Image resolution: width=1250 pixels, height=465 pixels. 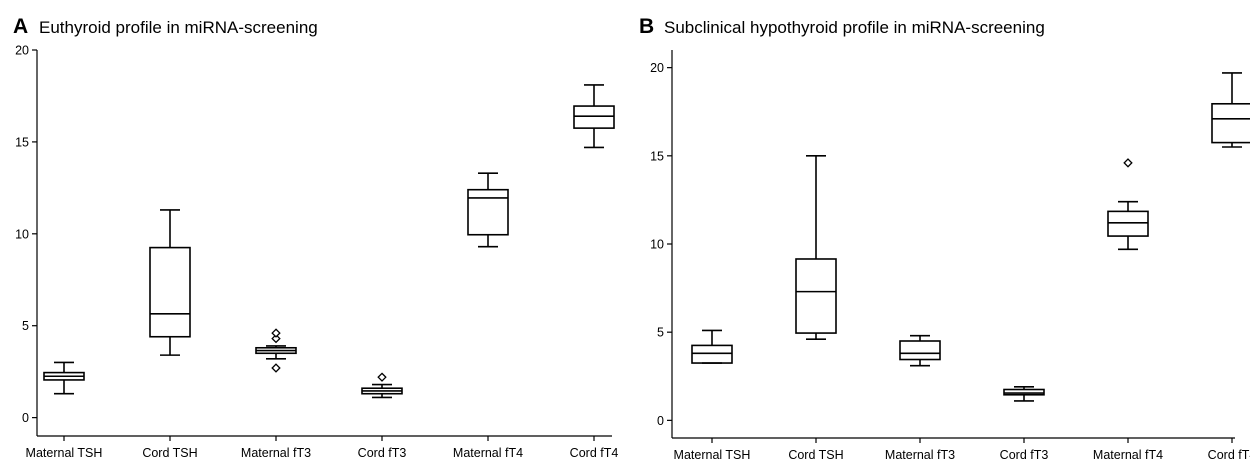 I want to click on panel-a-category-label: Maternal TSH, so click(x=64, y=453).